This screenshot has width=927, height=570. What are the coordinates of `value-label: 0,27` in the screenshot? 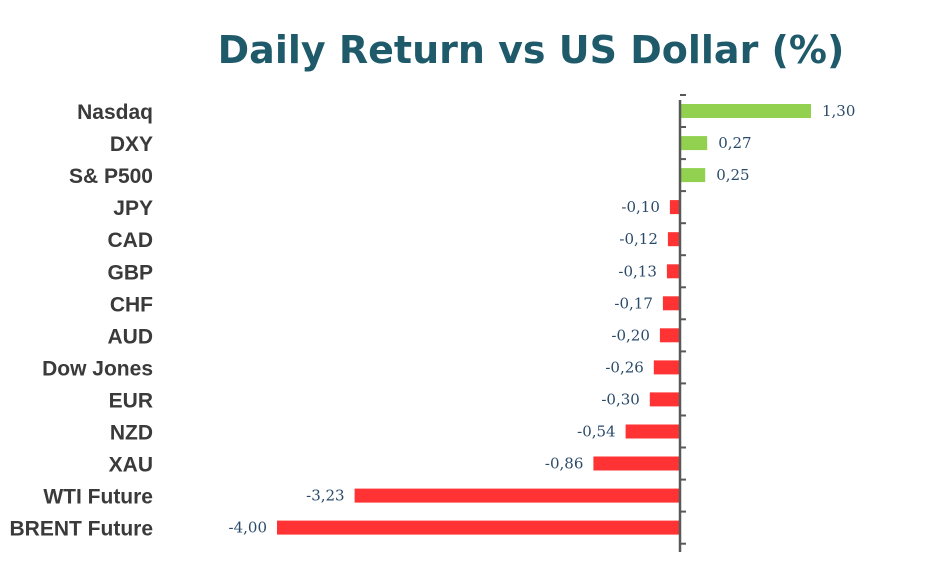 It's located at (734, 143).